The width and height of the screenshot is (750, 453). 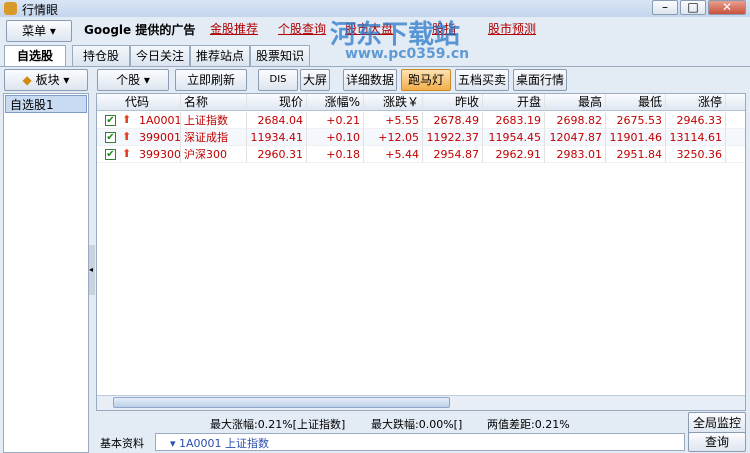 What do you see at coordinates (140, 30) in the screenshot?
I see `ad-label: Google 提供的广告` at bounding box center [140, 30].